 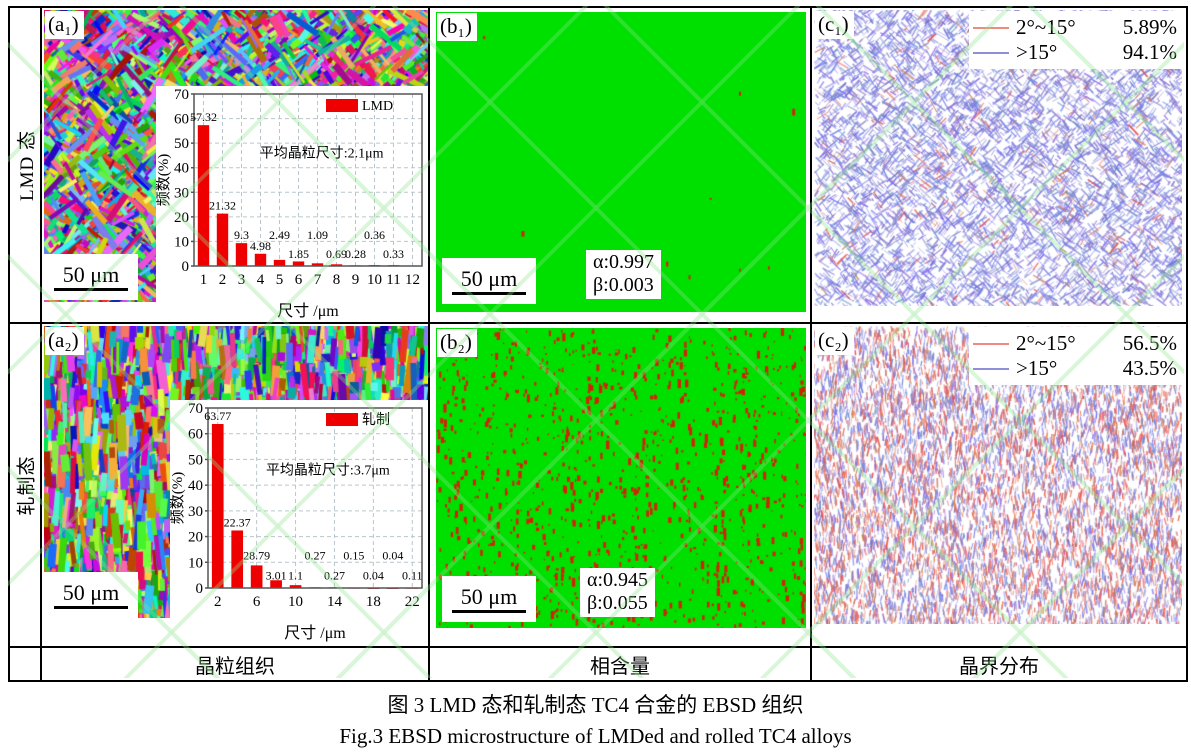 I want to click on footer-phase-content: 相含量, so click(x=621, y=664).